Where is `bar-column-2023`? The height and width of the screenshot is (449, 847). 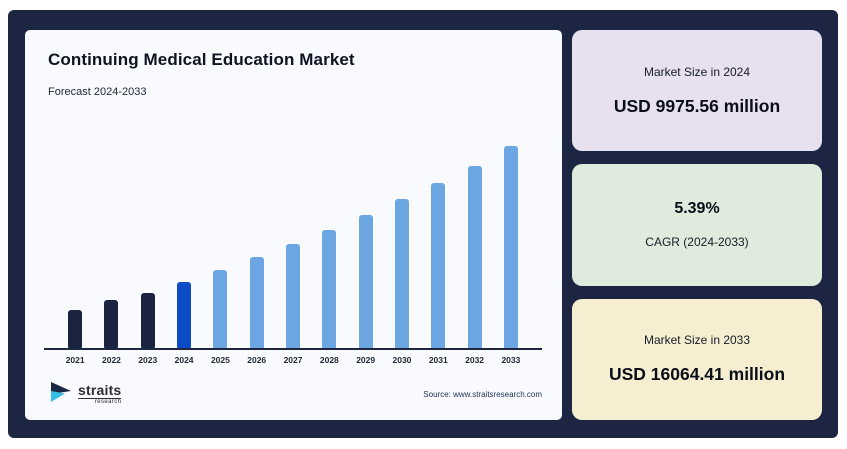
bar-column-2023 is located at coordinates (148, 320).